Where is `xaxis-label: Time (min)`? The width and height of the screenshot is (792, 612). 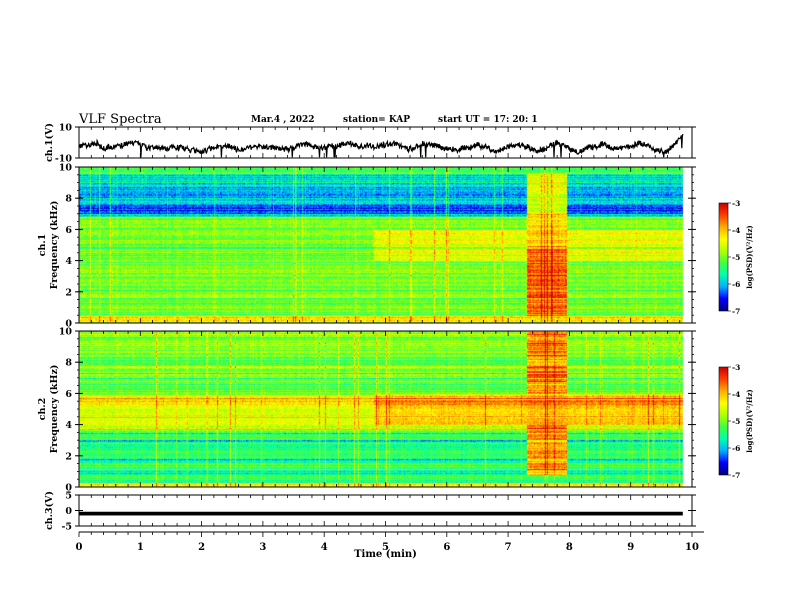 xaxis-label: Time (min) is located at coordinates (385, 554).